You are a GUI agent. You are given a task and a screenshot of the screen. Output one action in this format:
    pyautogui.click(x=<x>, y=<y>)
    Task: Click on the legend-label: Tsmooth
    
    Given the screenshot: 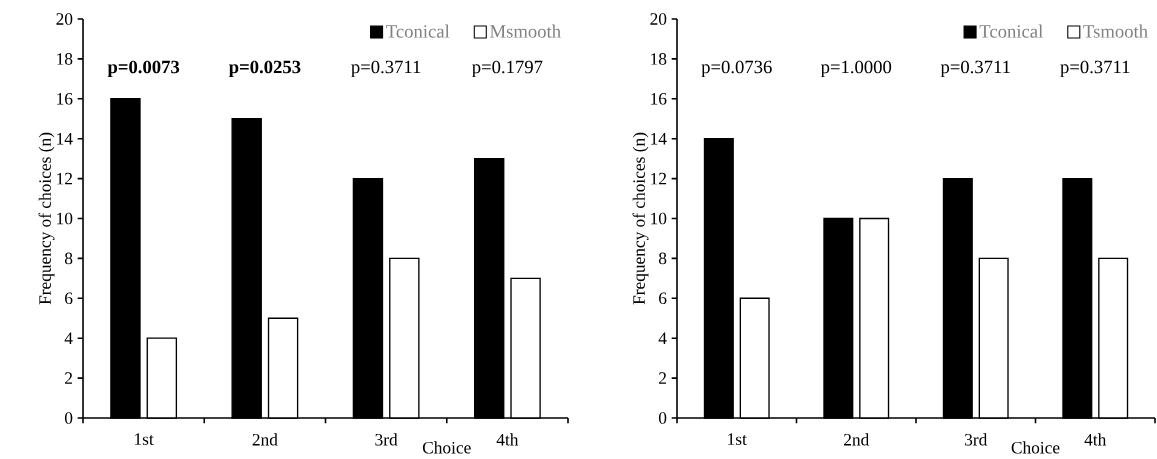 What is the action you would take?
    pyautogui.click(x=1115, y=31)
    